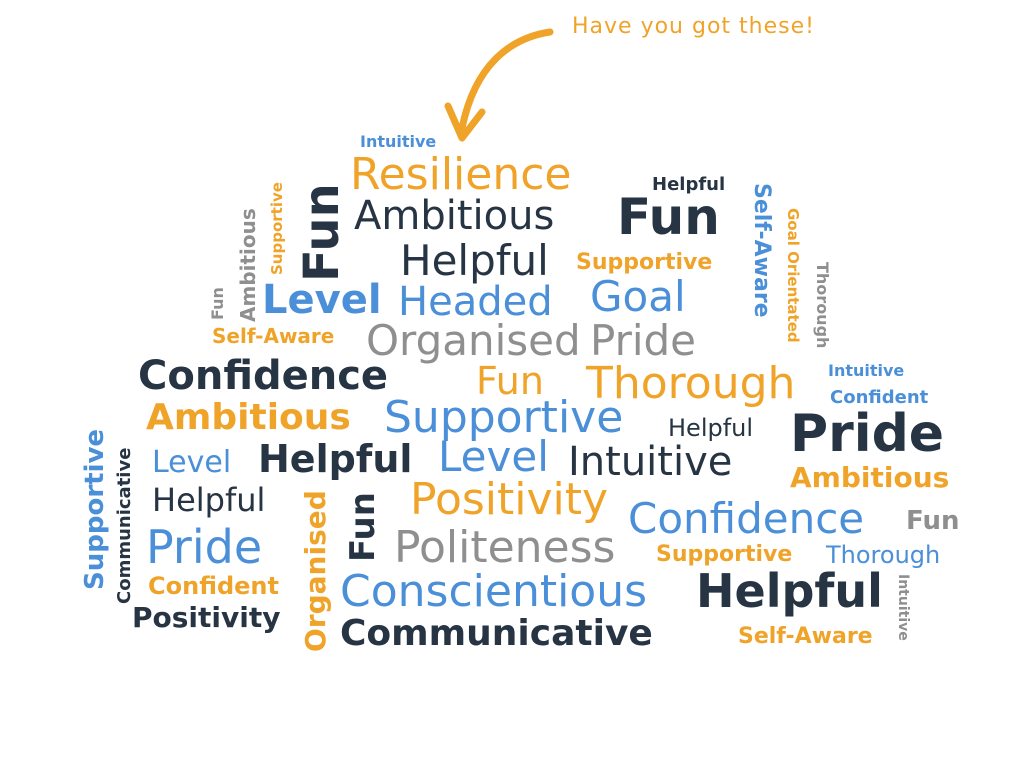  What do you see at coordinates (494, 591) in the screenshot?
I see `word-conscientious: Conscientious` at bounding box center [494, 591].